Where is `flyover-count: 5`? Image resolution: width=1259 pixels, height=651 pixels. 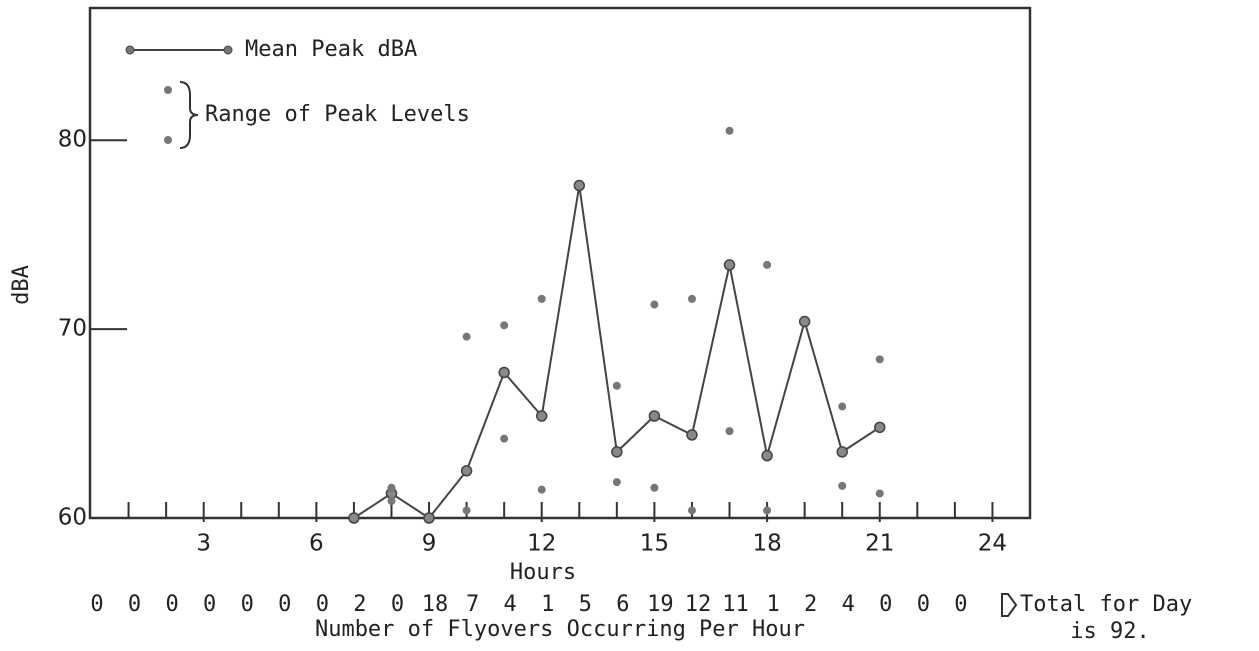
flyover-count: 5 is located at coordinates (585, 604).